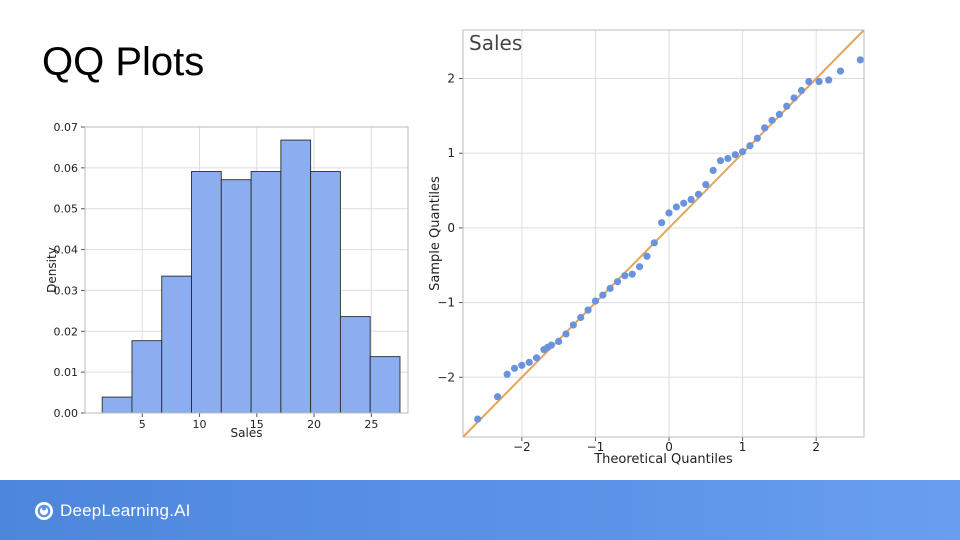 Image resolution: width=960 pixels, height=540 pixels. What do you see at coordinates (125, 510) in the screenshot?
I see `brand-name: DeepLearning.AI` at bounding box center [125, 510].